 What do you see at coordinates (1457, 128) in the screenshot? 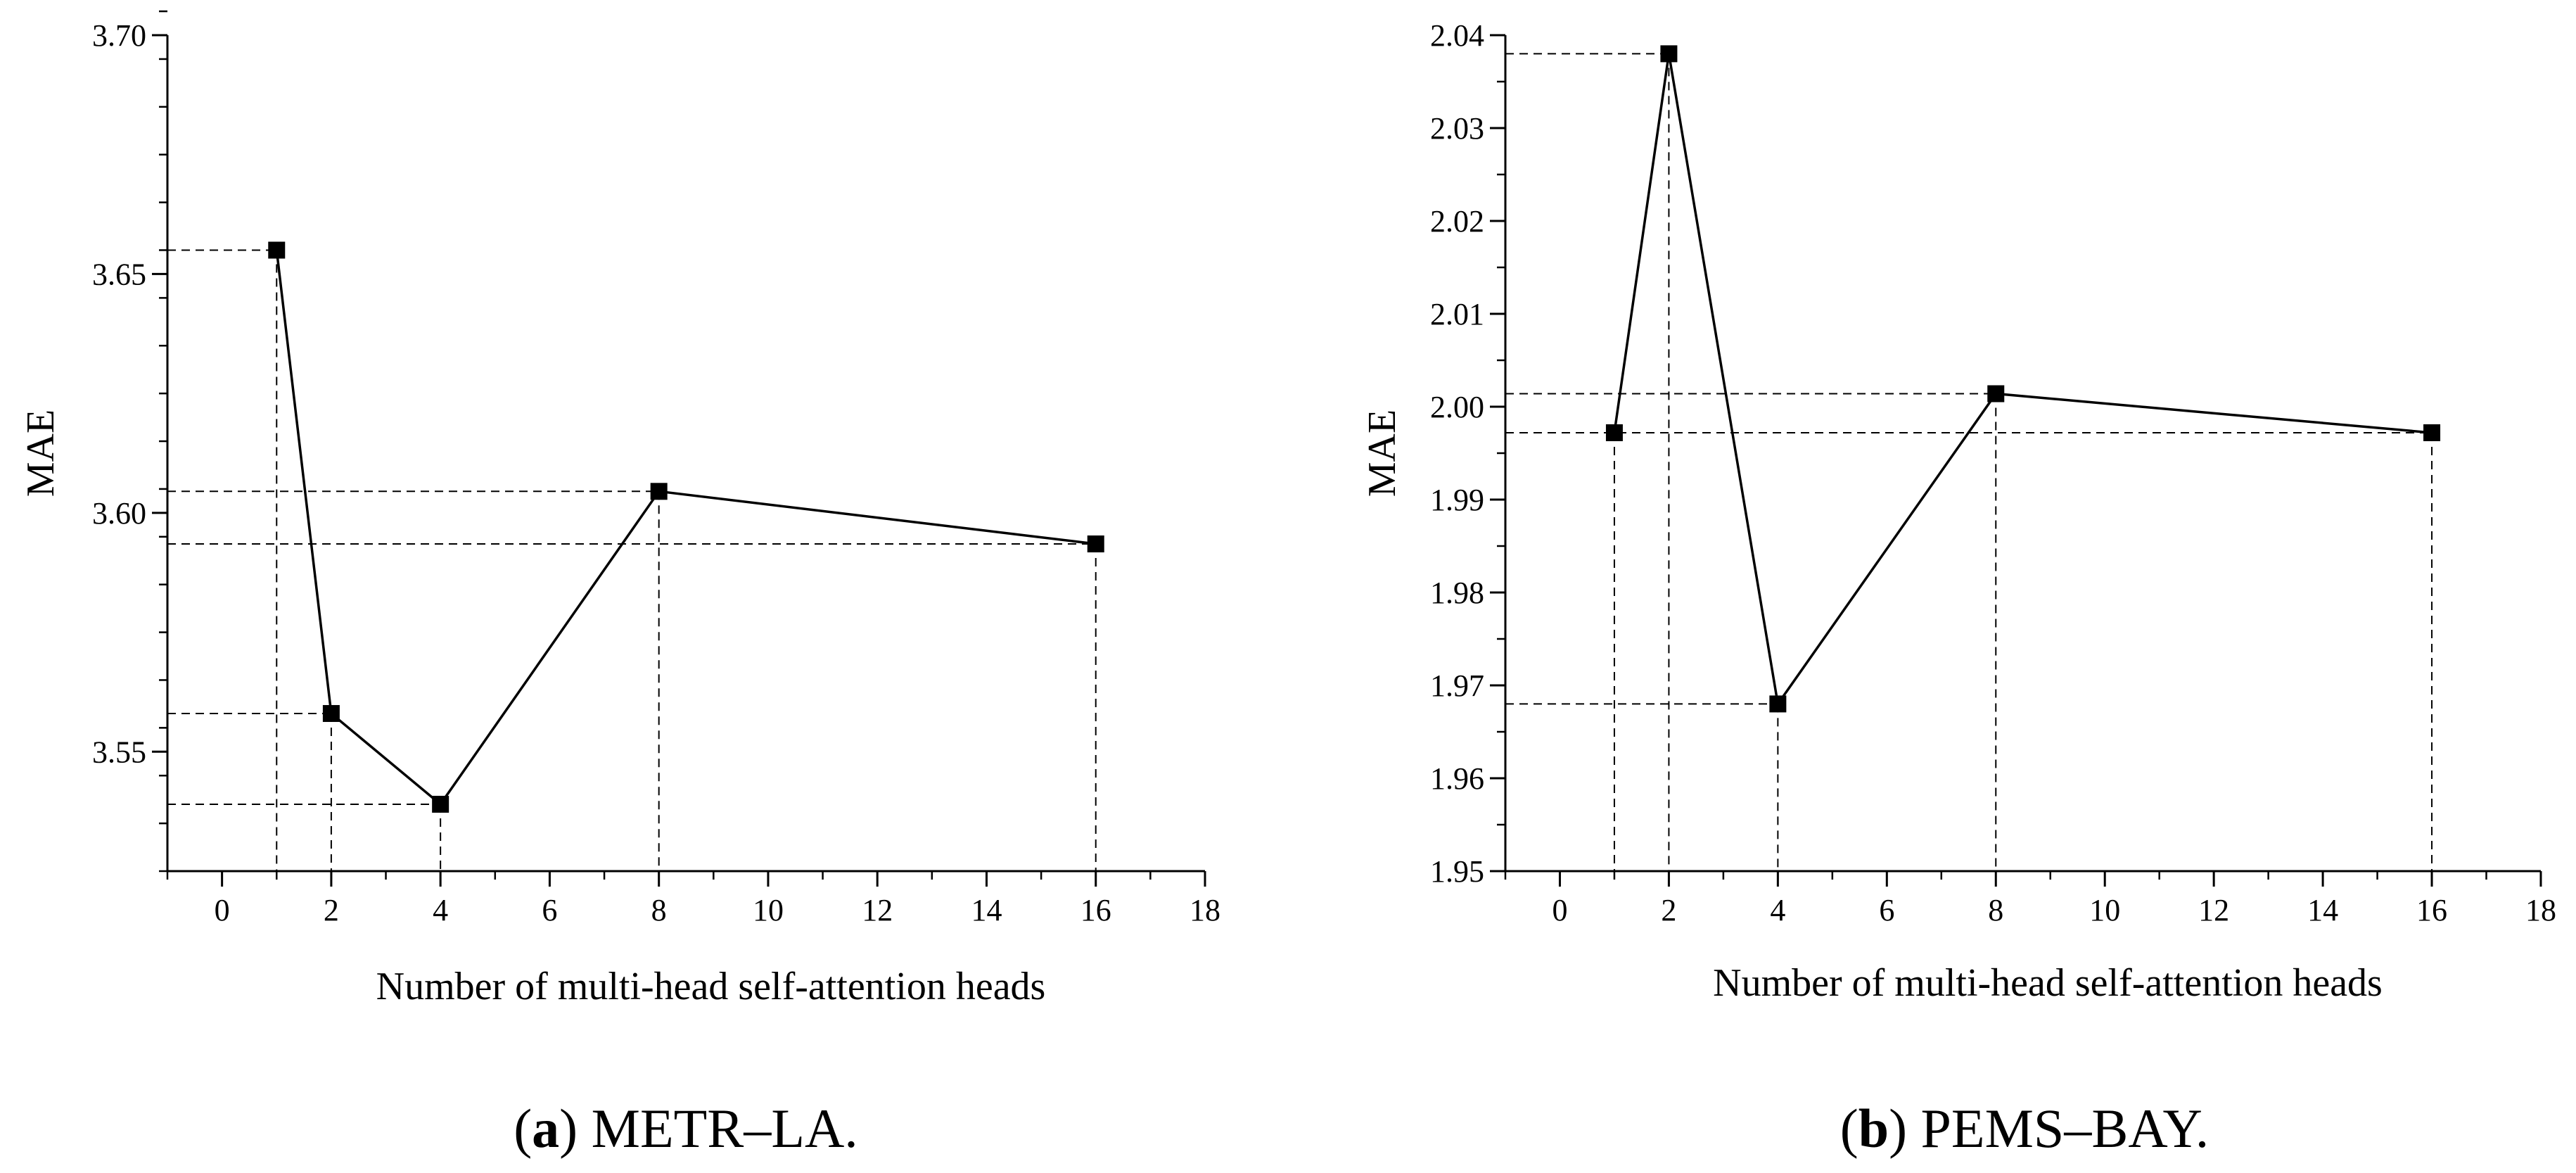
I see `chart-b-y-tick-label: 2.03` at bounding box center [1457, 128].